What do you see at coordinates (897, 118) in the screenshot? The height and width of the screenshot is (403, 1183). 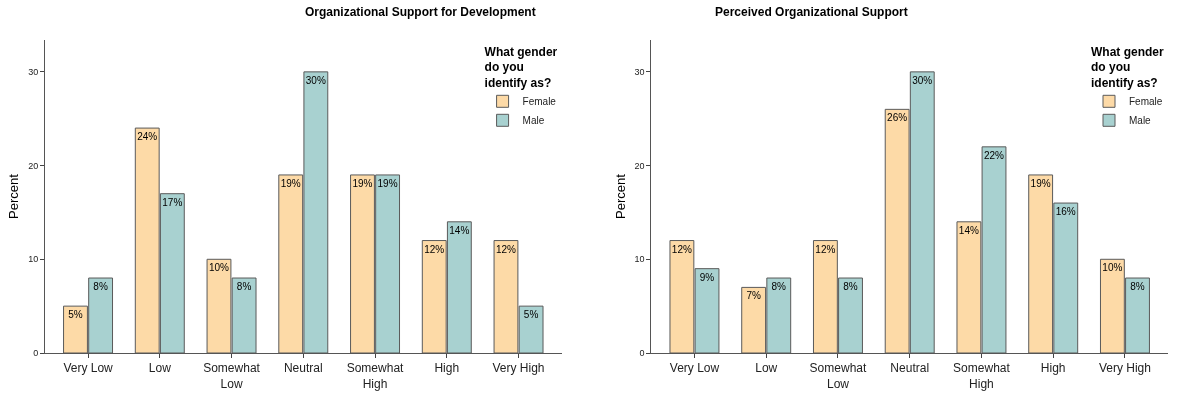 I see `data-label: 26%` at bounding box center [897, 118].